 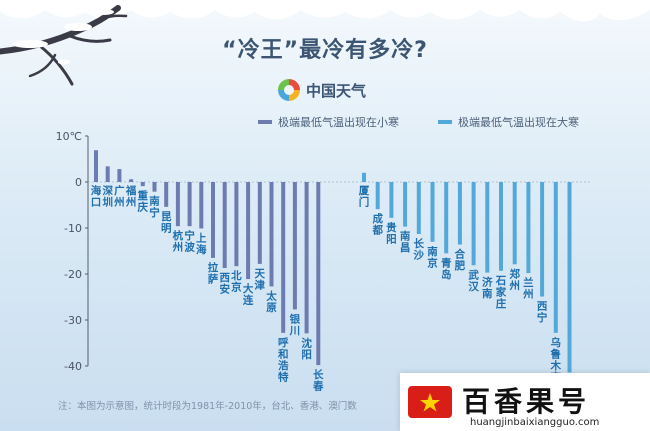 I want to click on bar-label-dahan-11: 郑州, so click(x=514, y=279).